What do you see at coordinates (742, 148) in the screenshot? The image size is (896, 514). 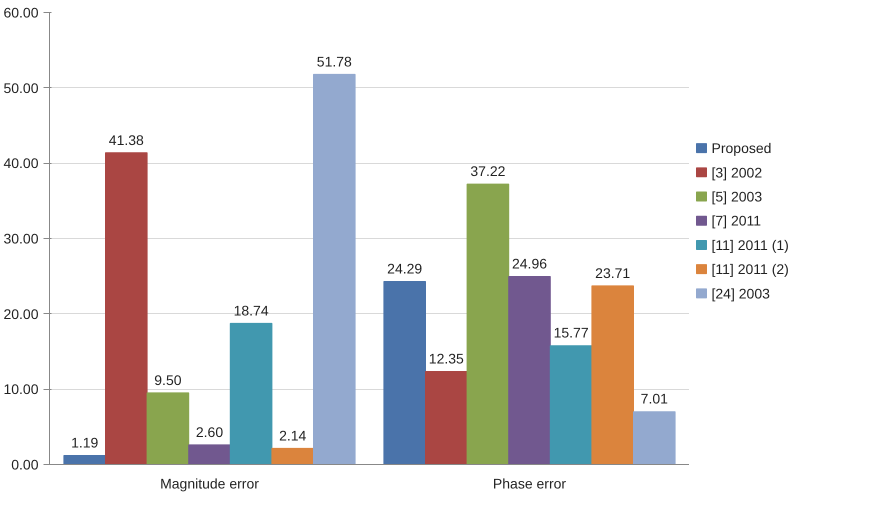 I see `legend-label: Proposed` at bounding box center [742, 148].